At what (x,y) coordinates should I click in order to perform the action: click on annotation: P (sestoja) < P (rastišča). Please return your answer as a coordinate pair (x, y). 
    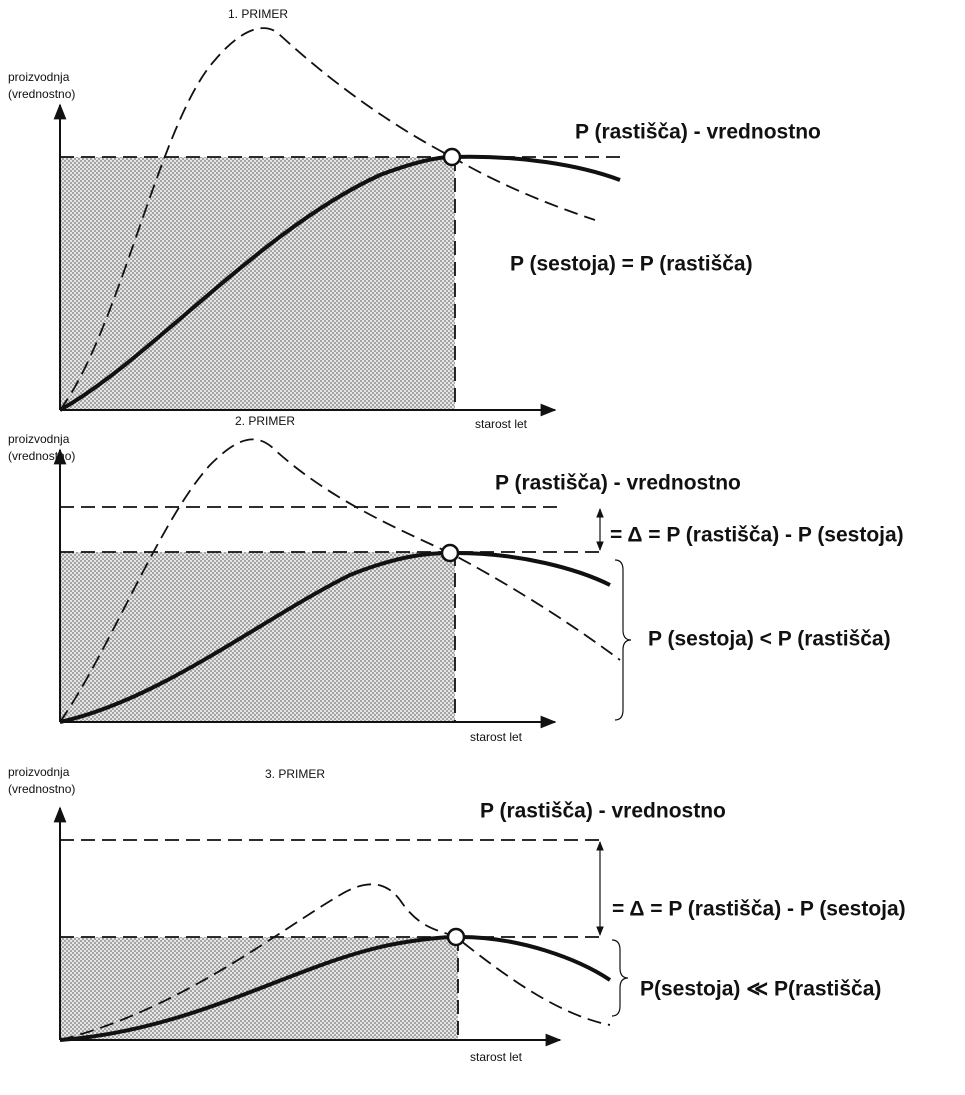
    Looking at the image, I should click on (769, 639).